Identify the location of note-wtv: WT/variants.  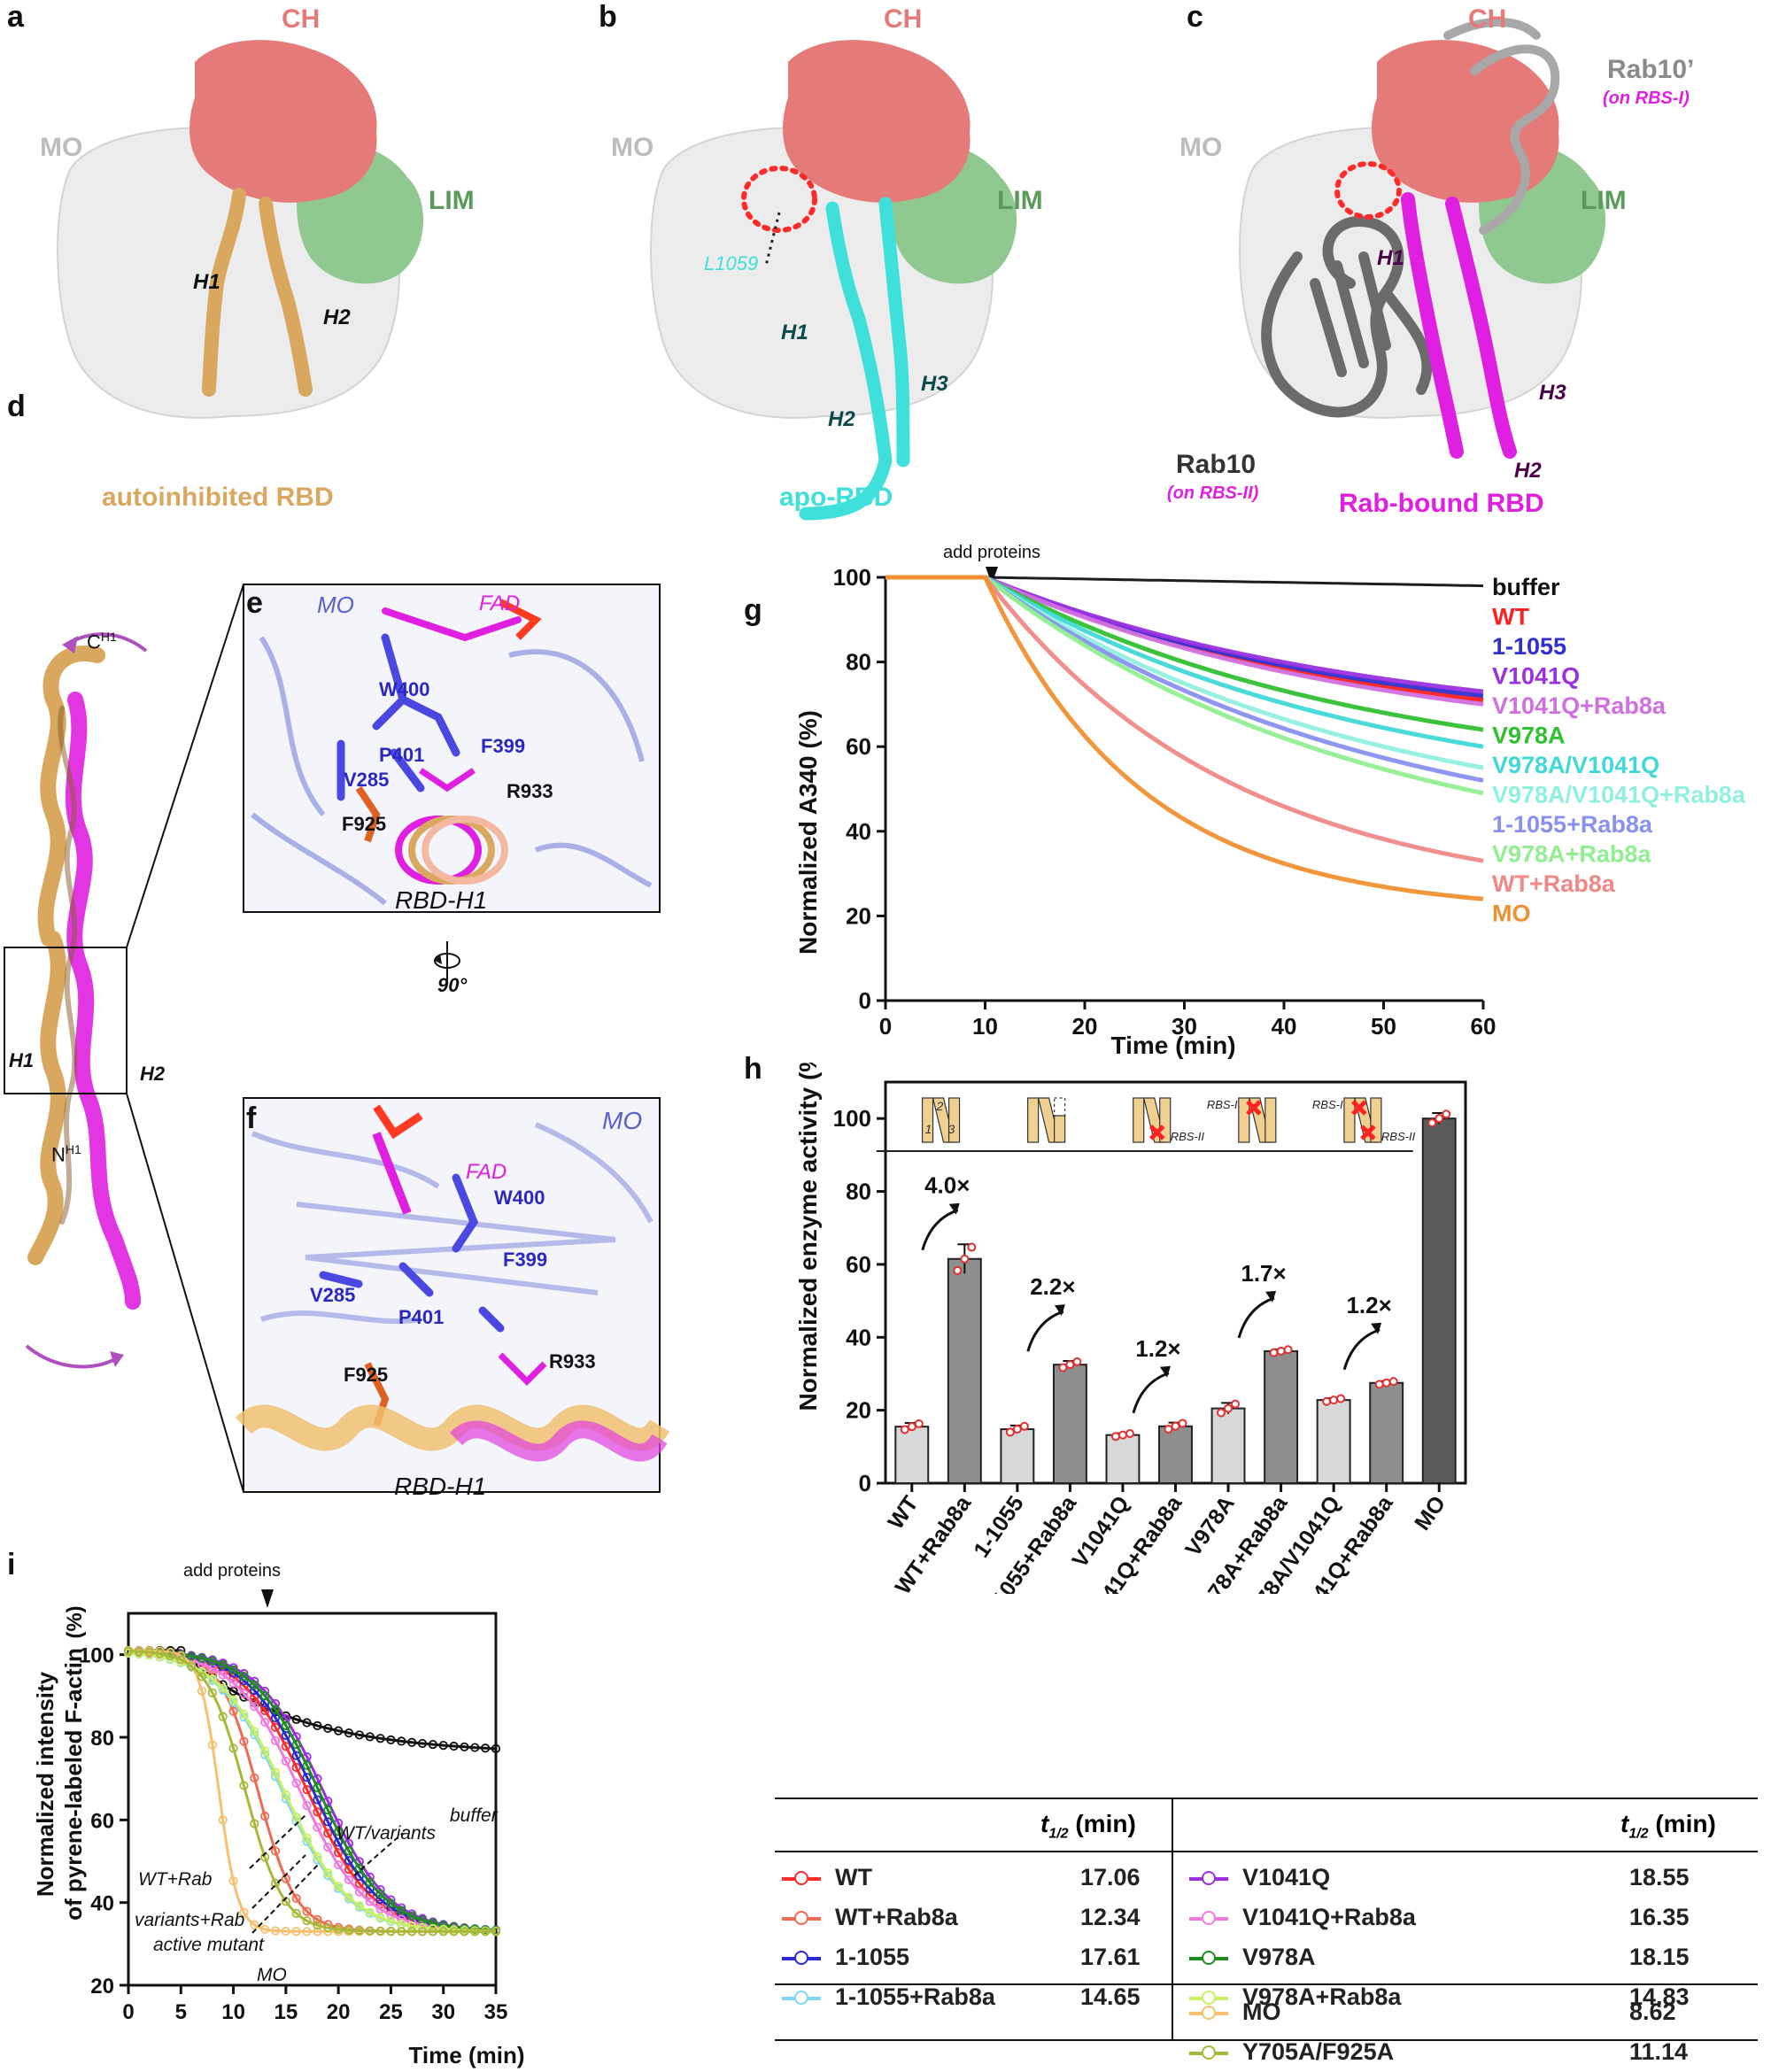
(386, 1833).